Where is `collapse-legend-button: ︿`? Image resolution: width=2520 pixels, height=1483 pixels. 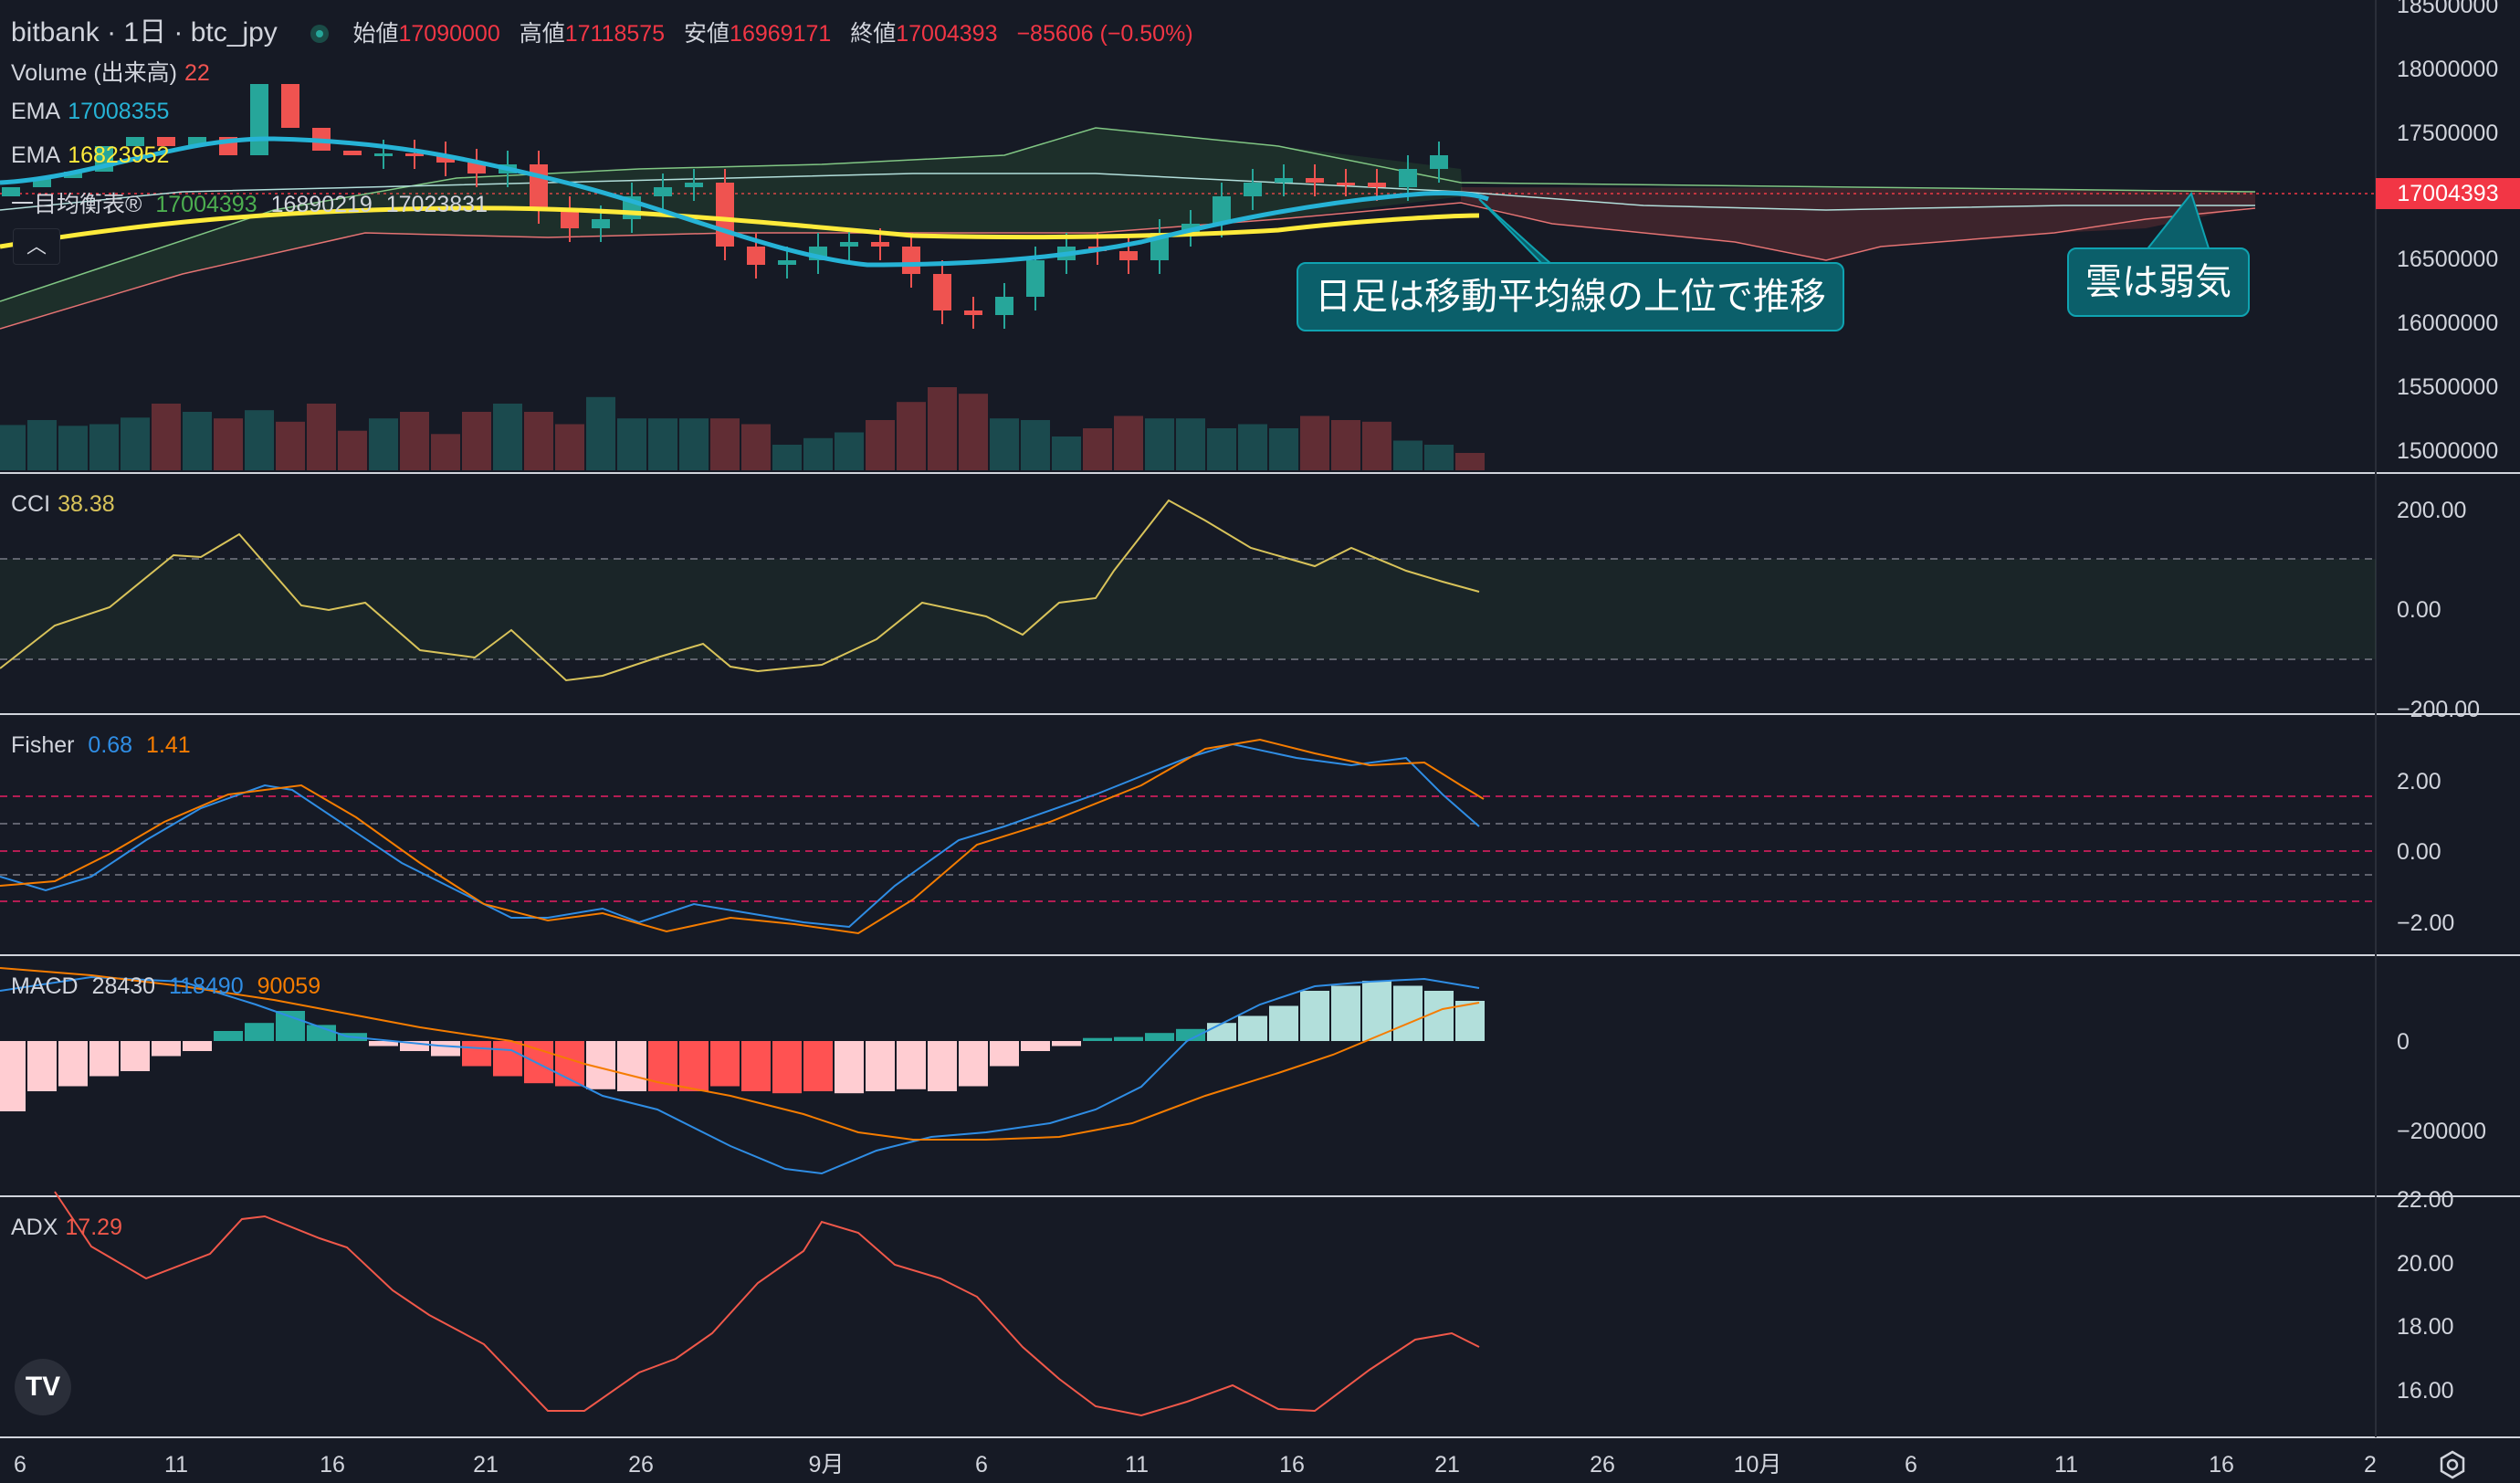
collapse-legend-button: ︿ is located at coordinates (36, 247).